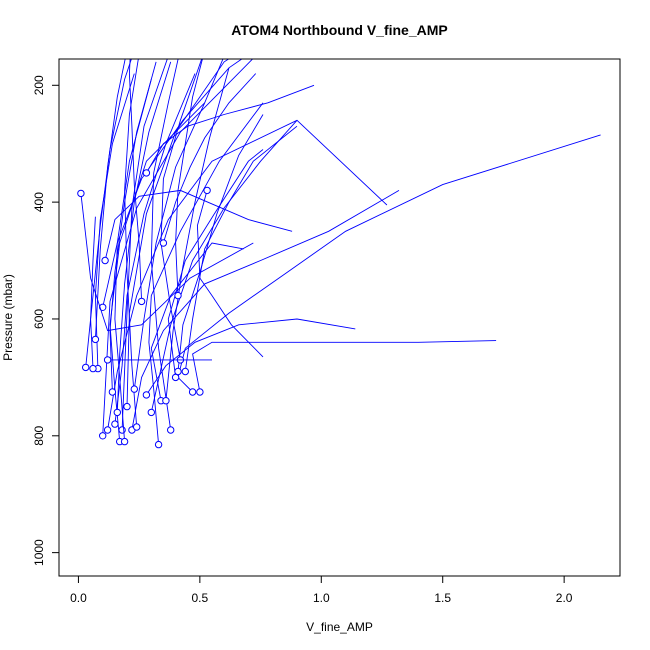  Describe the element at coordinates (39, 202) in the screenshot. I see `y-tick-label: 400` at that location.